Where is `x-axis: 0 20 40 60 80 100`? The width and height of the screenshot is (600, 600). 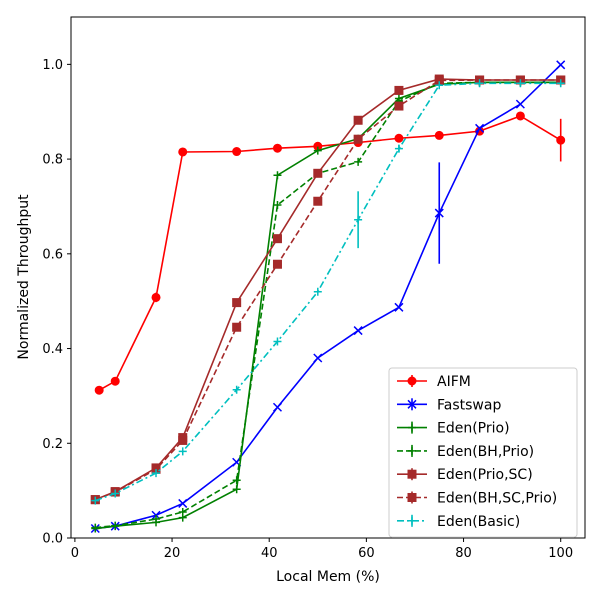 x-axis: 0 20 40 60 80 100 is located at coordinates (322, 549).